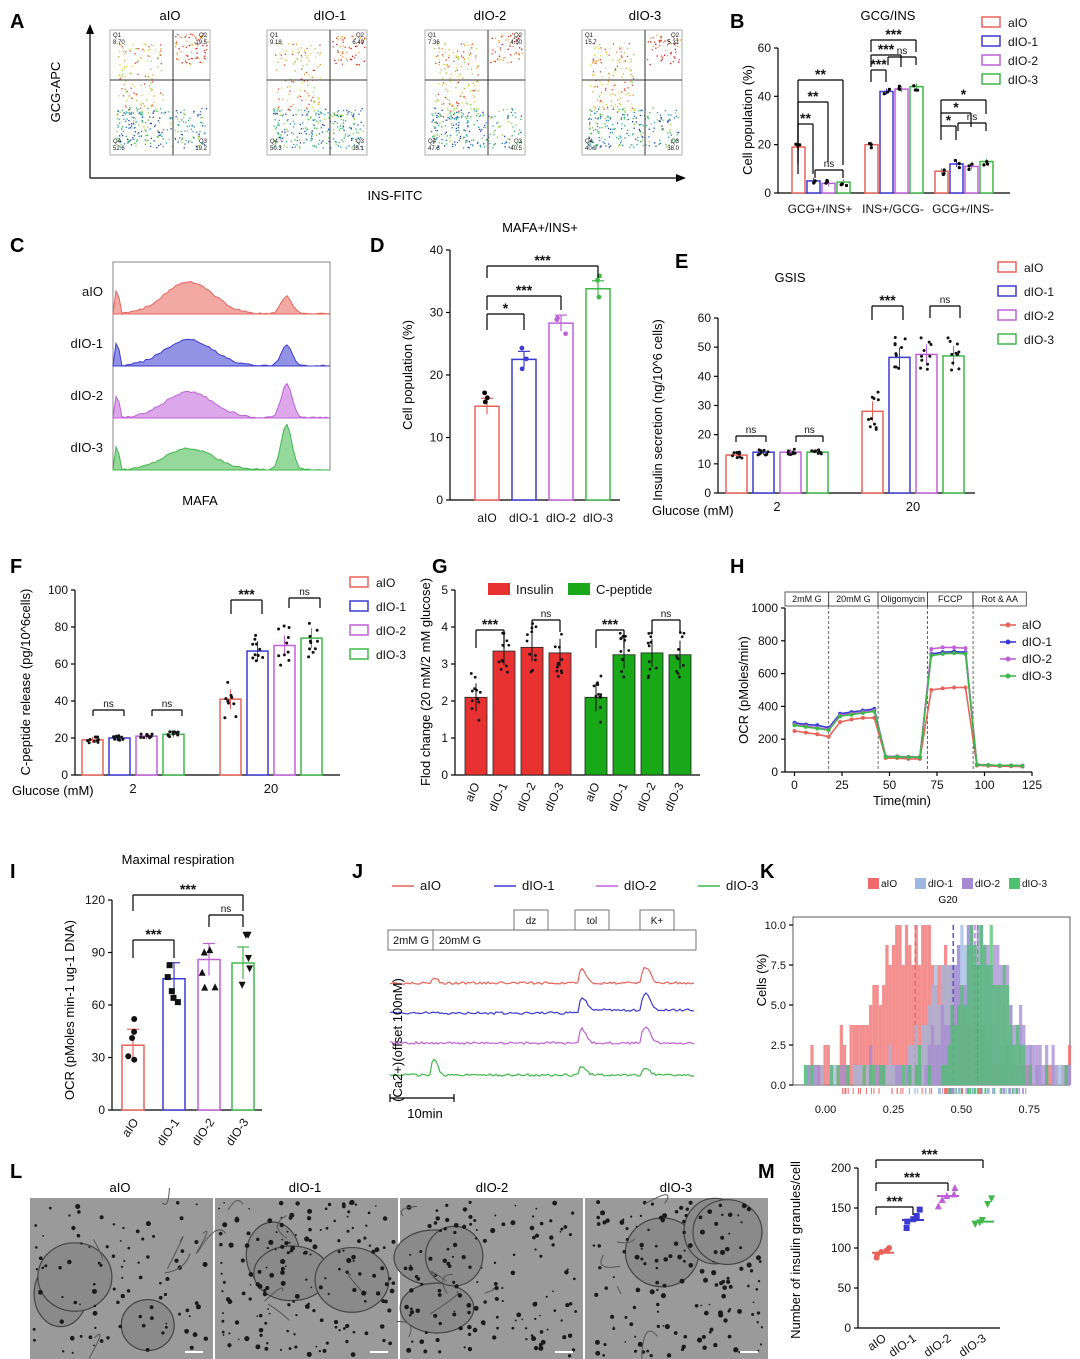 This screenshot has height=1359, width=1080. What do you see at coordinates (820, 74) in the screenshot?
I see `panel-b-sig-0c-label: **` at bounding box center [820, 74].